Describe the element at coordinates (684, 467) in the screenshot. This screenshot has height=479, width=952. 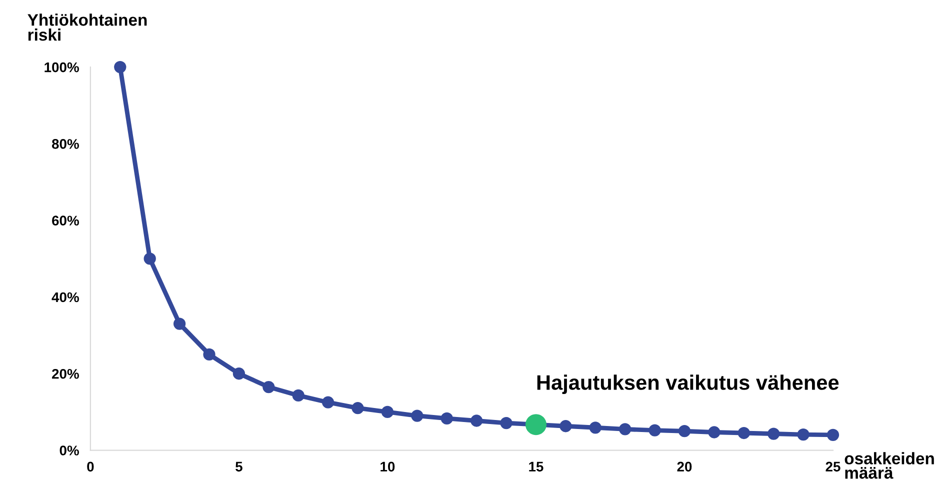
I see `x-tick-label: 20` at that location.